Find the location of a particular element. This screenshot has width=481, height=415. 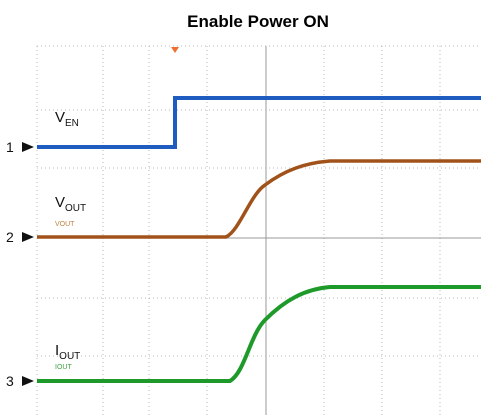

tag-vout: VOUT is located at coordinates (65, 224).